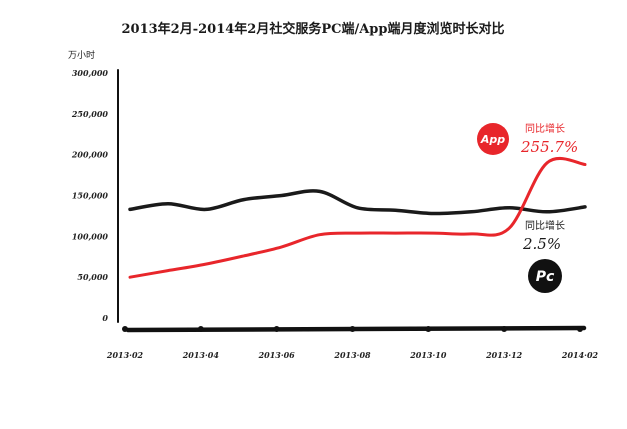  I want to click on app-annotation: App 同比增长 255.7%, so click(527, 139).